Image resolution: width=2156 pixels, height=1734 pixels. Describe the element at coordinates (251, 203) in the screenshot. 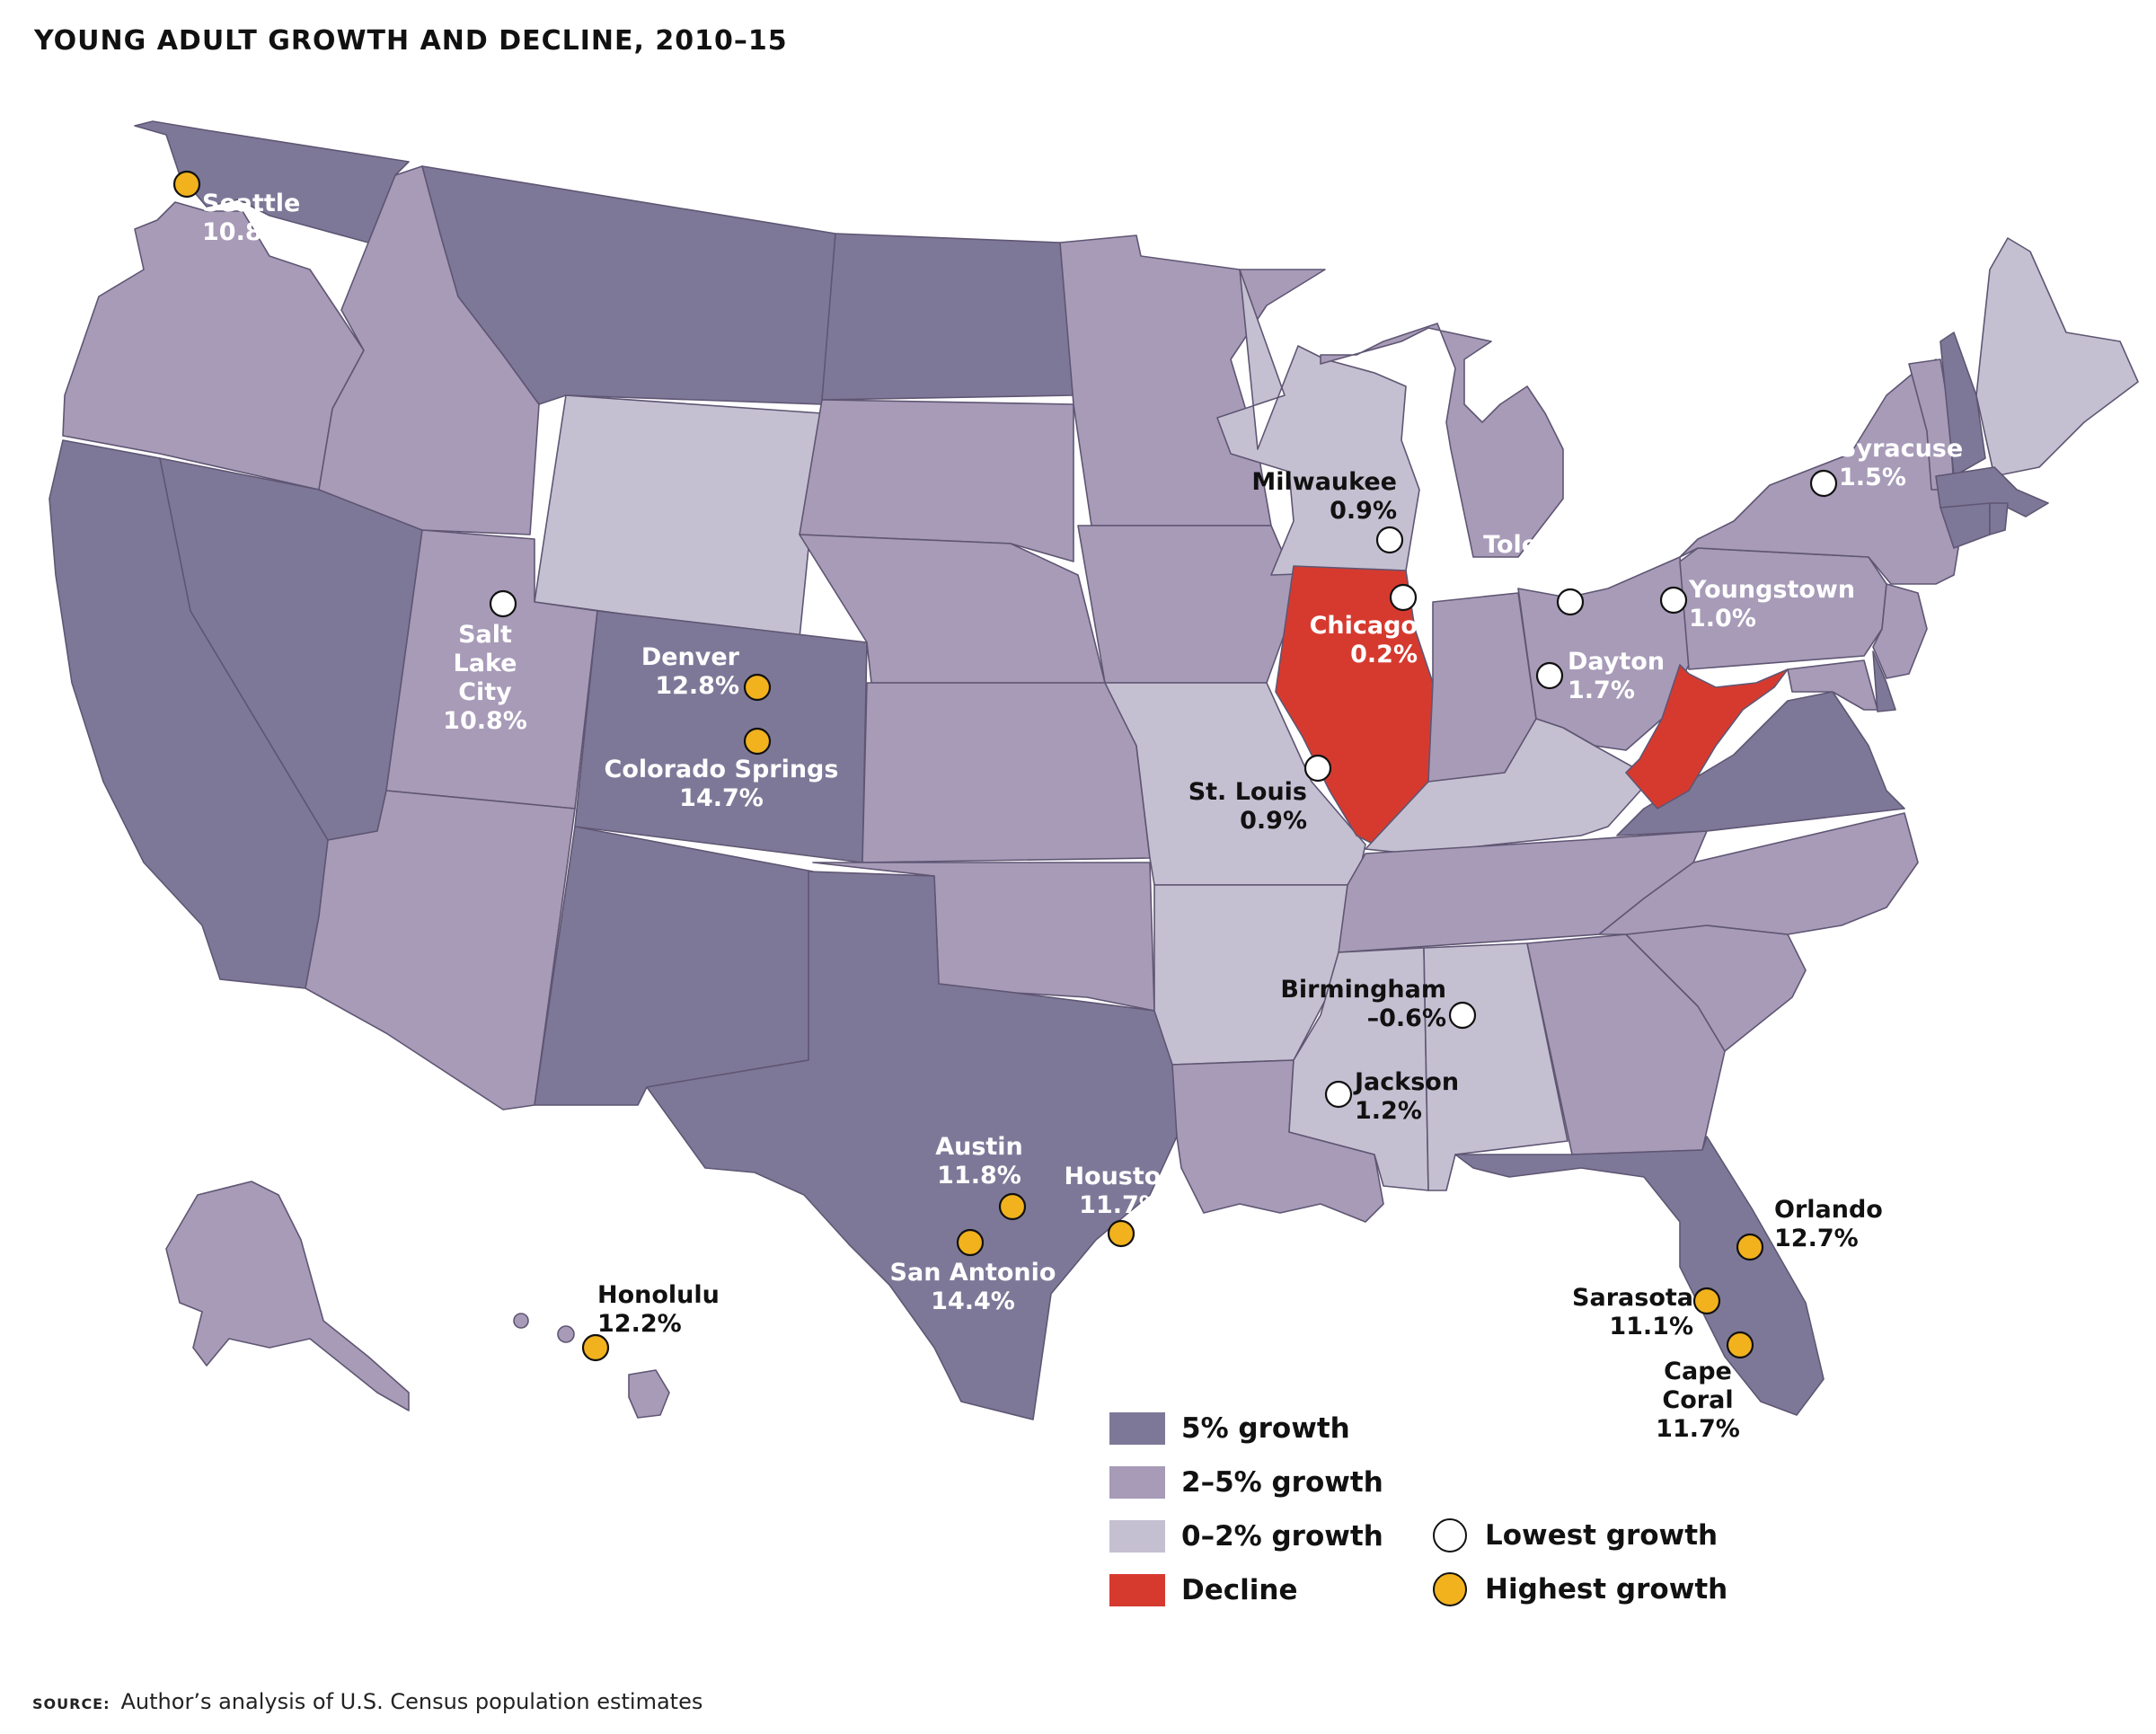

I see `city-name-label: Seattle` at that location.